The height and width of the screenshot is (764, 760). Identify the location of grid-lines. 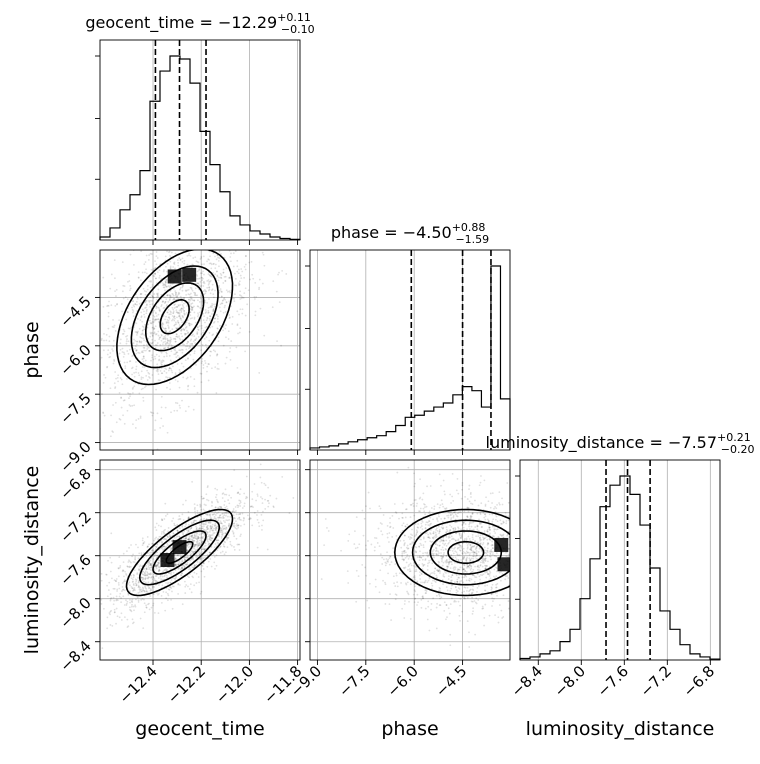
(225, 140).